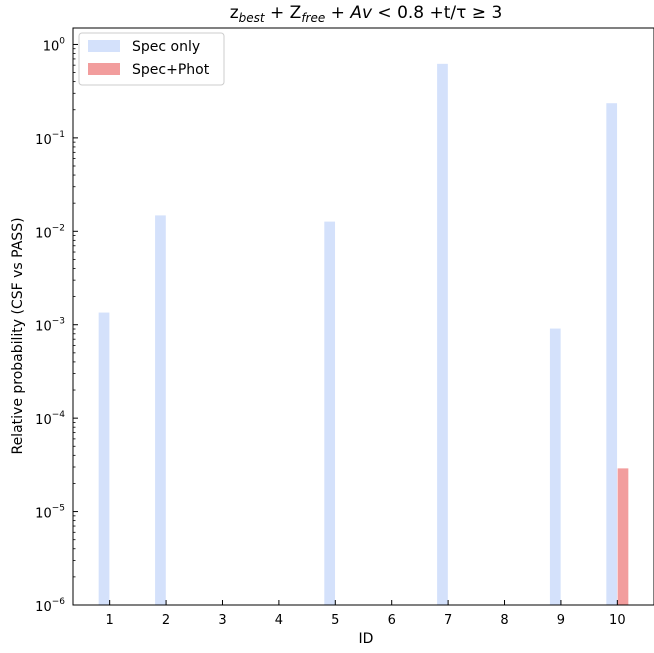 The image size is (654, 653). Describe the element at coordinates (392, 620) in the screenshot. I see `x-tick-label: 6` at that location.